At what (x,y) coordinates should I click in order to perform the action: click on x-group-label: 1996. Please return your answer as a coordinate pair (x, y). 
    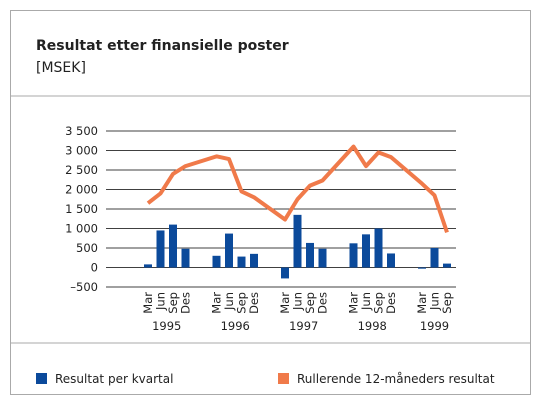
    Looking at the image, I should click on (235, 326).